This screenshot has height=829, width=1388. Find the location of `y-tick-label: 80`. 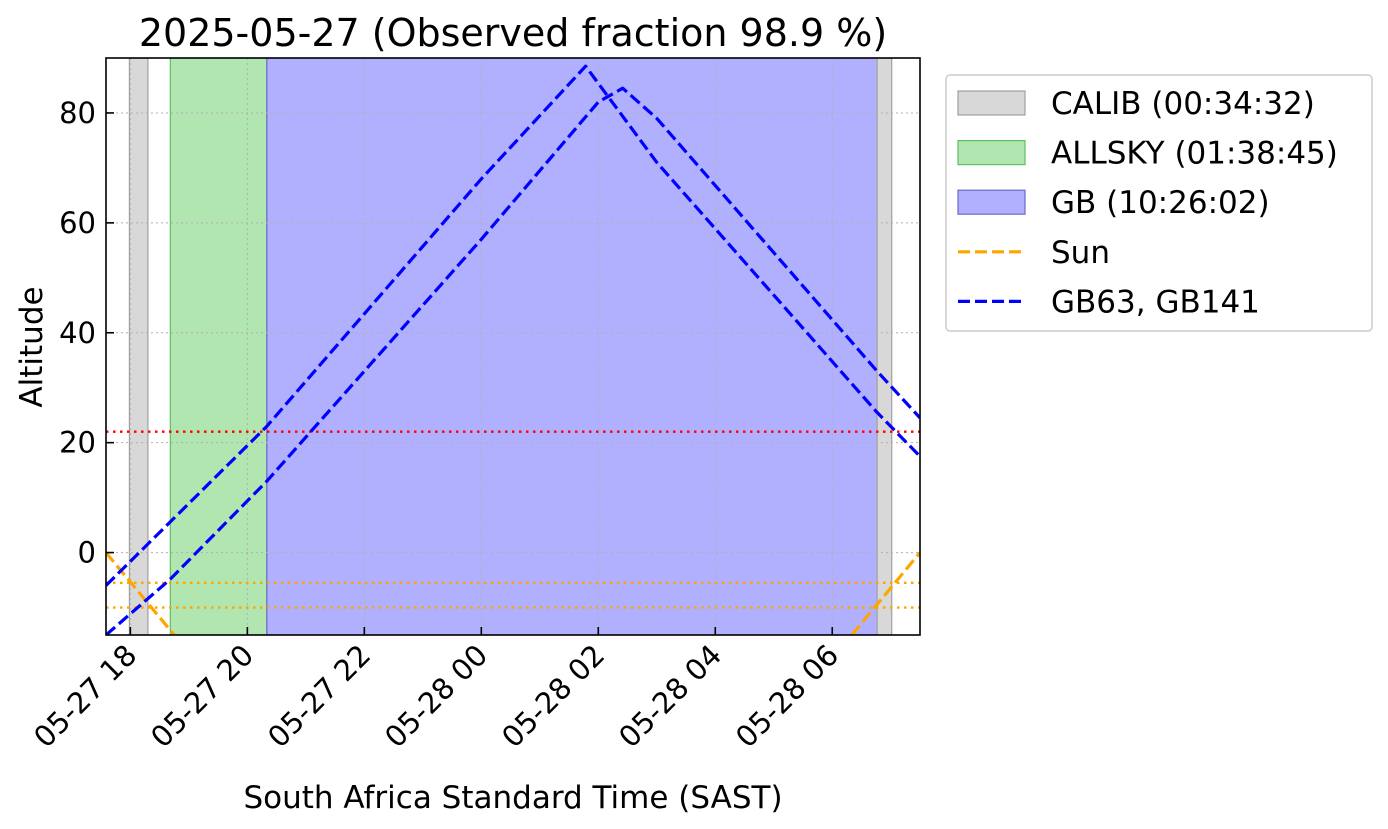

y-tick-label: 80 is located at coordinates (77, 113).